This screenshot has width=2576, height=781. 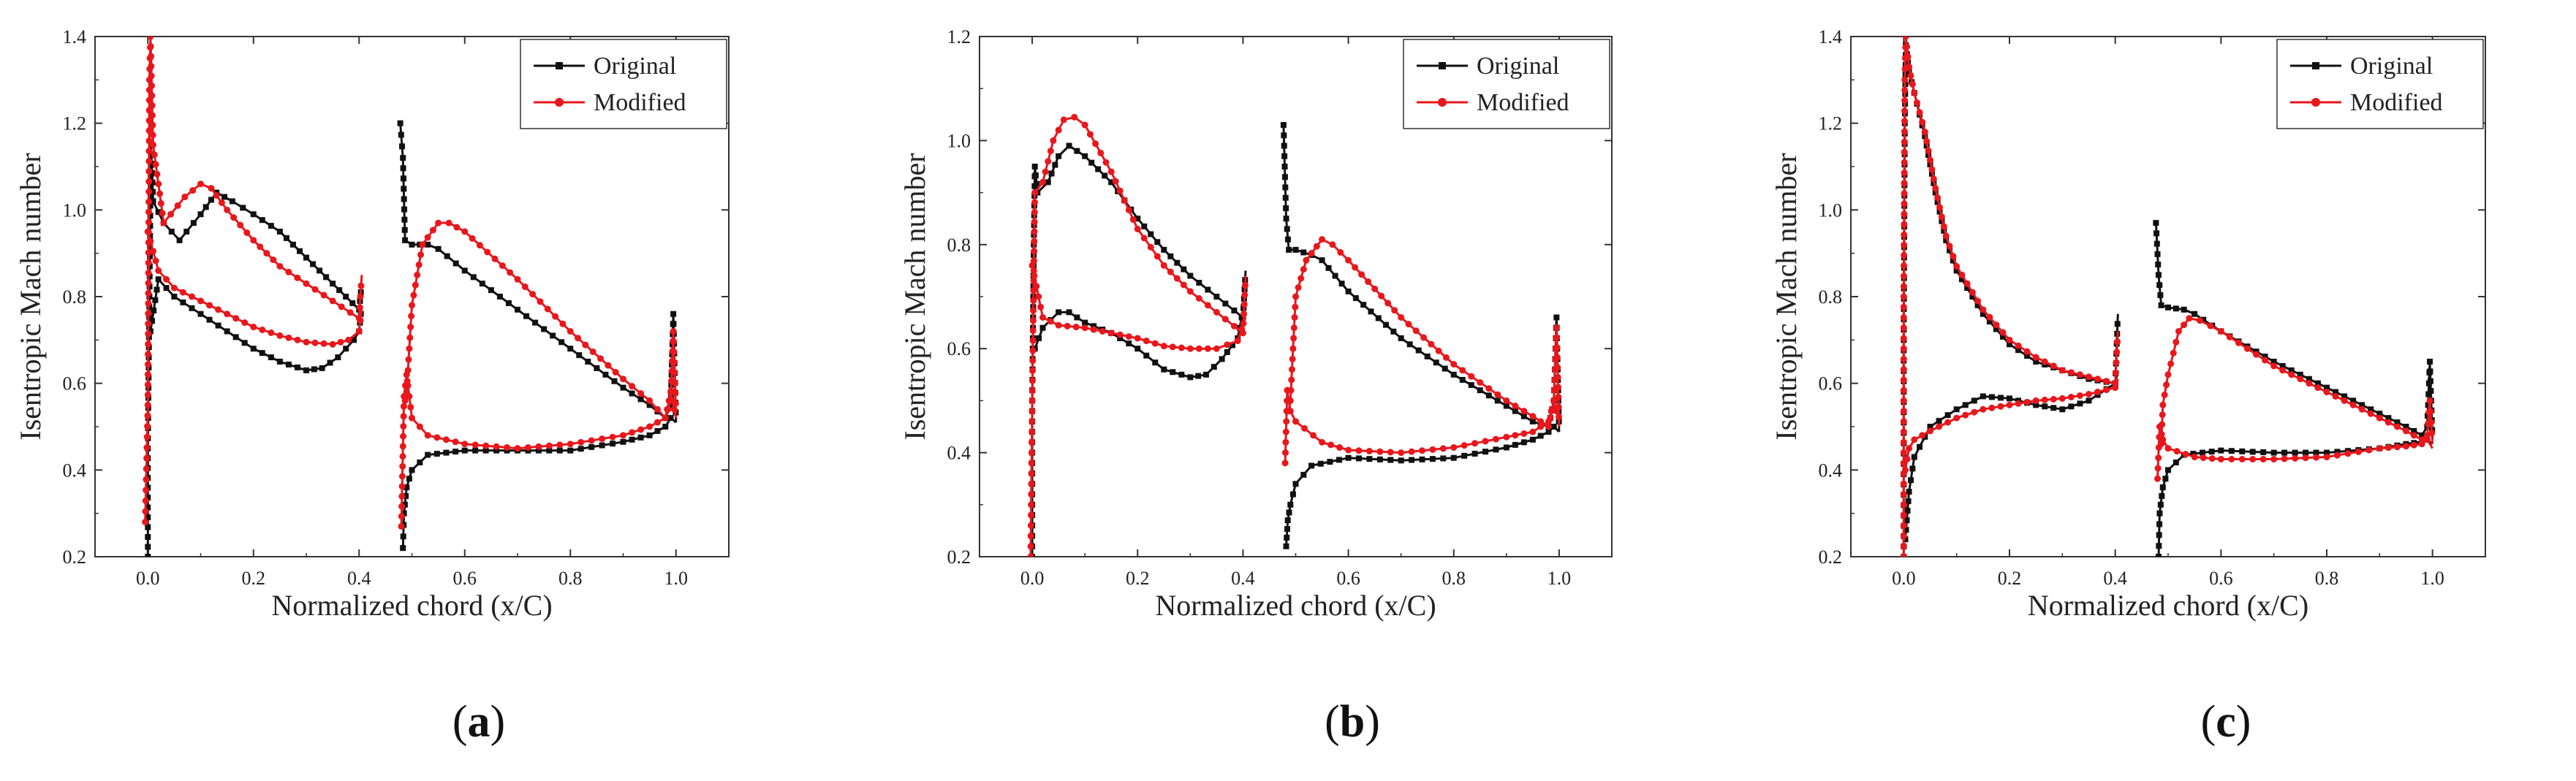 What do you see at coordinates (559, 65) in the screenshot?
I see `legend-marker` at bounding box center [559, 65].